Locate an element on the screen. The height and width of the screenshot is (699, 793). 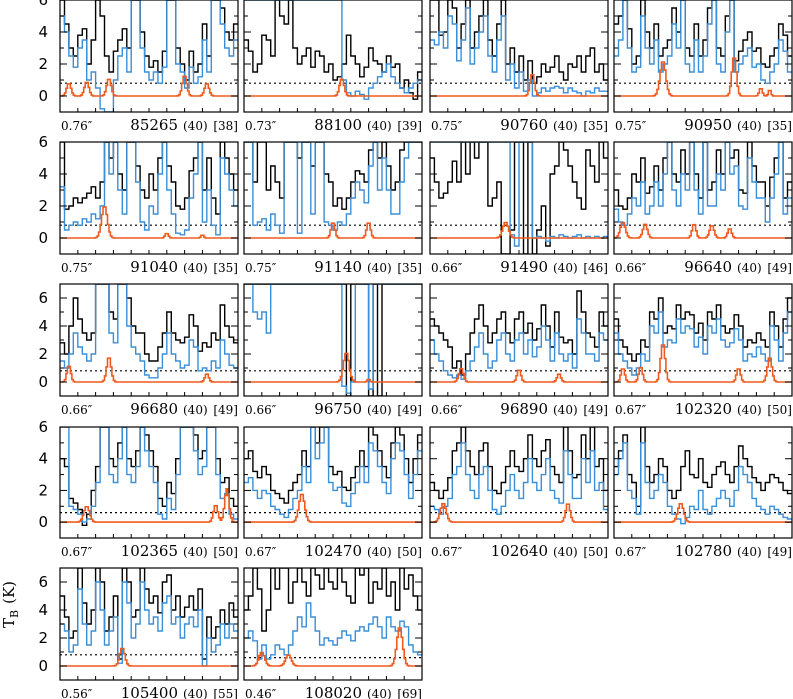
panel-88100: 0.73″ 88100 (40) [39] is located at coordinates (333, 67).